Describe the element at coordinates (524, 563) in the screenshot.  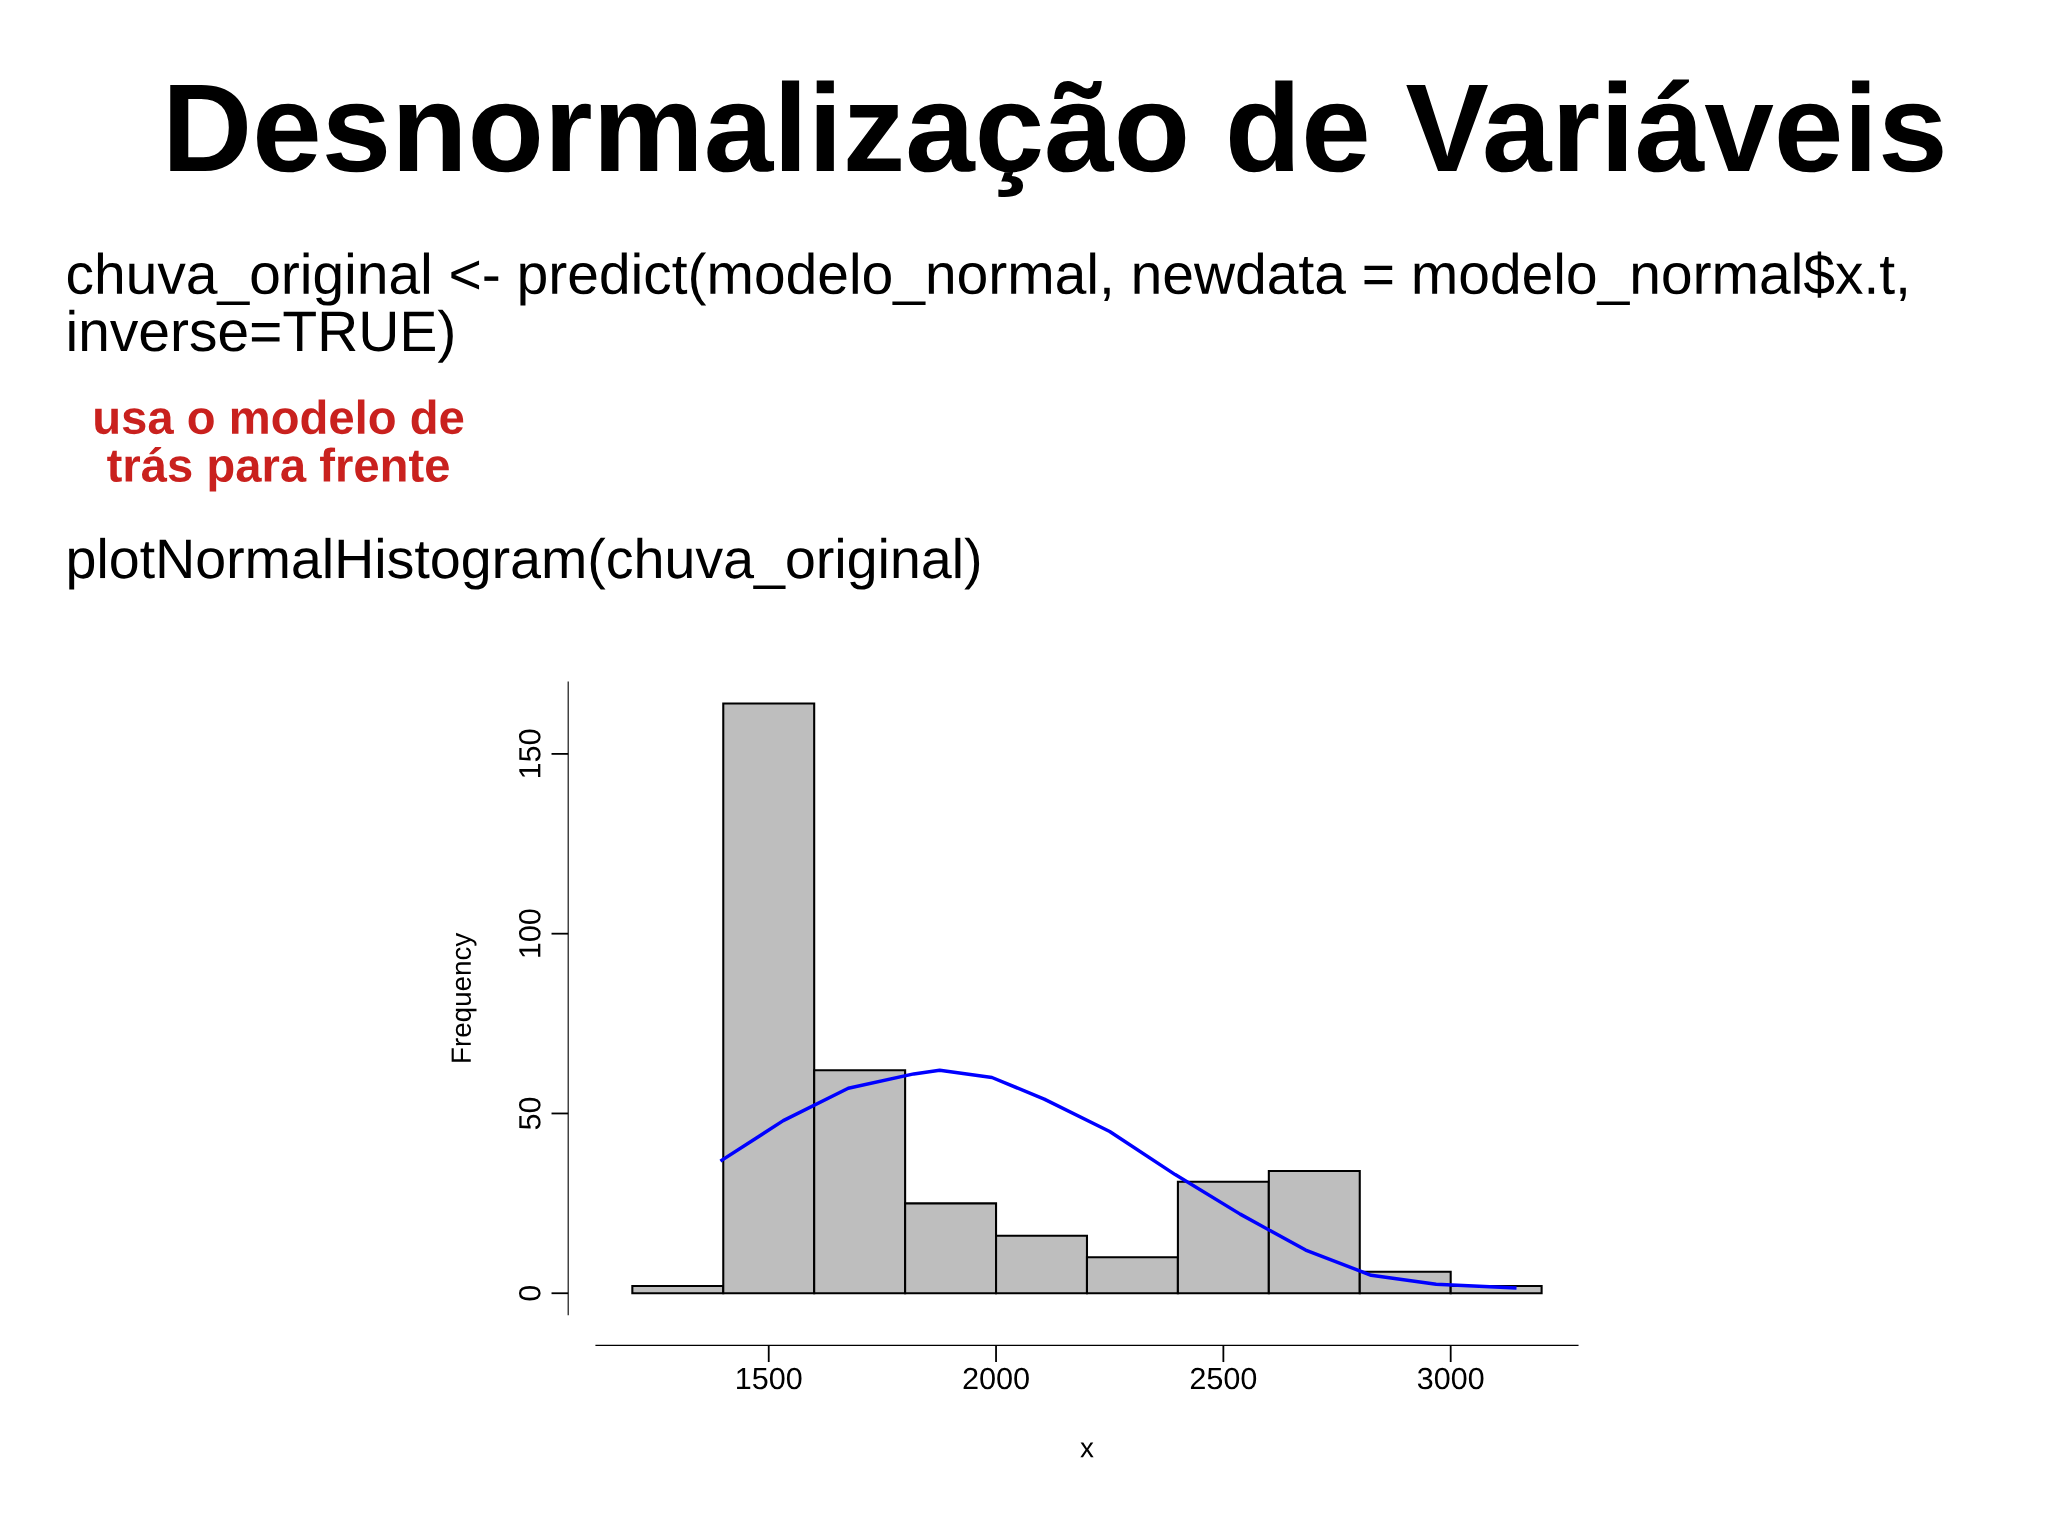
I see `text: plotNormalHistogram(chuva_original)` at that location.